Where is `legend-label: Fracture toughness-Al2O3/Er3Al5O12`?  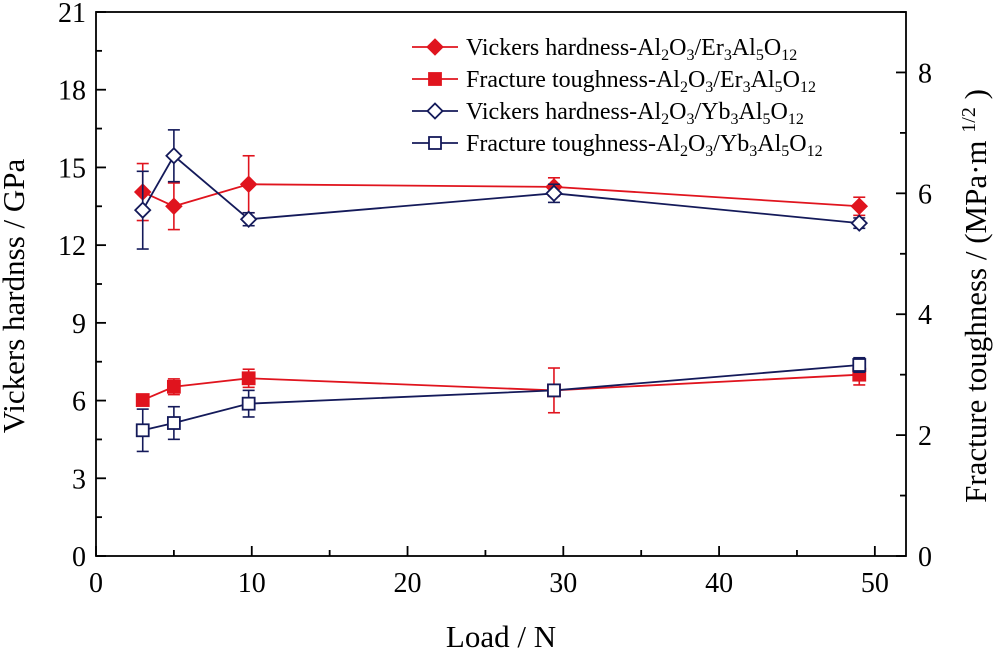 legend-label: Fracture toughness-Al2O3/Er3Al5O12 is located at coordinates (641, 81).